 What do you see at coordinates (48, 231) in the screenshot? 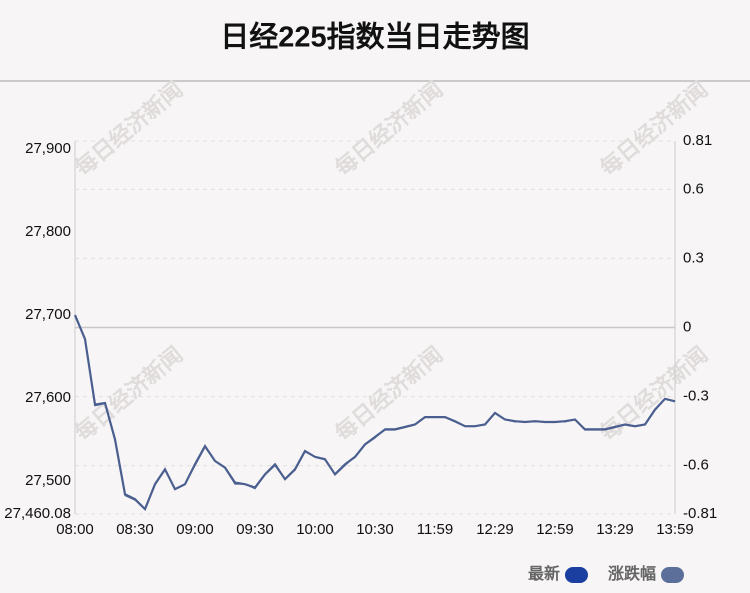
I see `y-tick-label: 27,800` at bounding box center [48, 231].